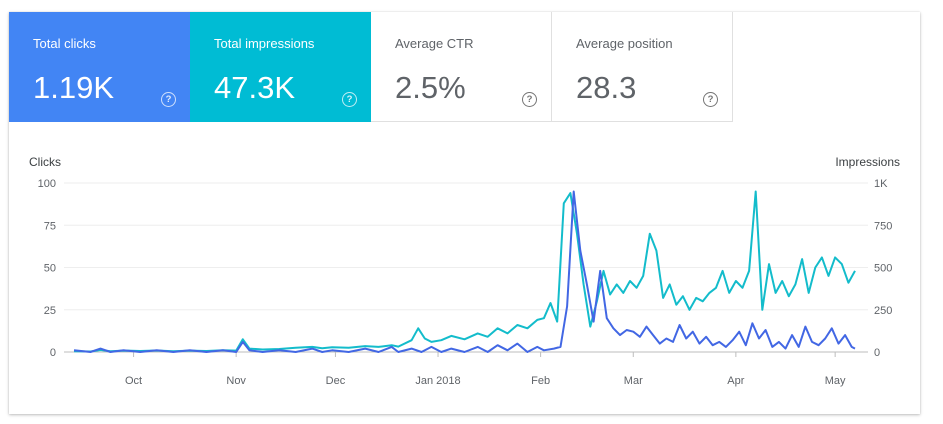 The width and height of the screenshot is (943, 424). I want to click on metric-value: 28.3, so click(606, 87).